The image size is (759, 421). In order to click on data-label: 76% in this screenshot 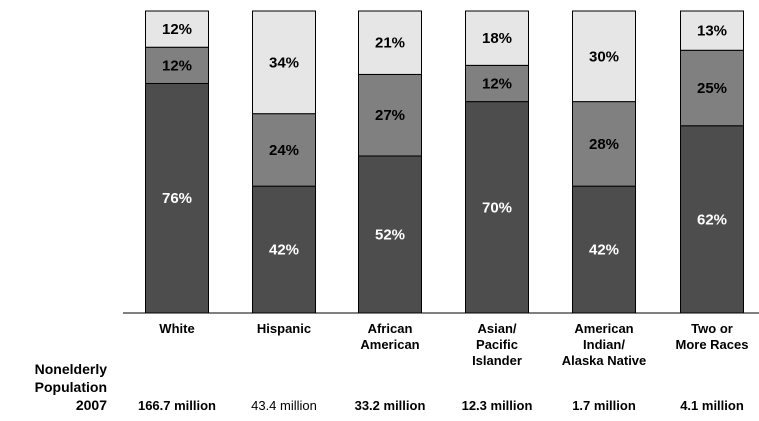, I will do `click(177, 198)`.